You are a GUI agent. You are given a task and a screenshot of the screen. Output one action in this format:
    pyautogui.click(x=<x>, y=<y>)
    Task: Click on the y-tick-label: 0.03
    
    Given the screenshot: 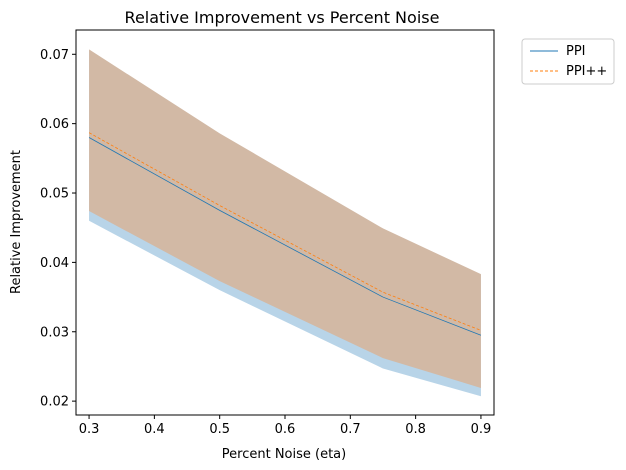 What is the action you would take?
    pyautogui.click(x=54, y=332)
    